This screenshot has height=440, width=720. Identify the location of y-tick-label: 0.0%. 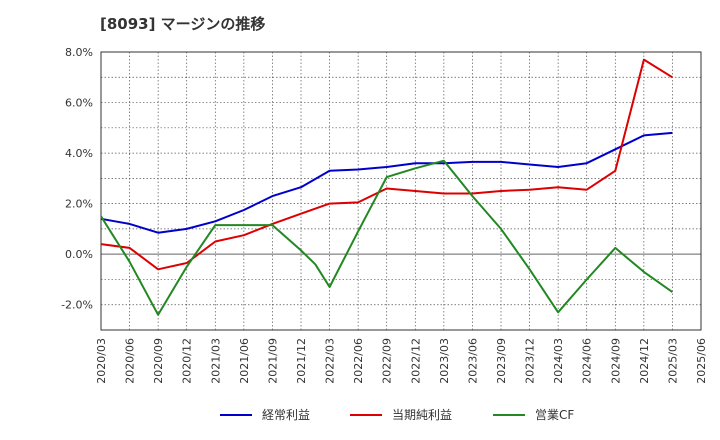
(79, 254).